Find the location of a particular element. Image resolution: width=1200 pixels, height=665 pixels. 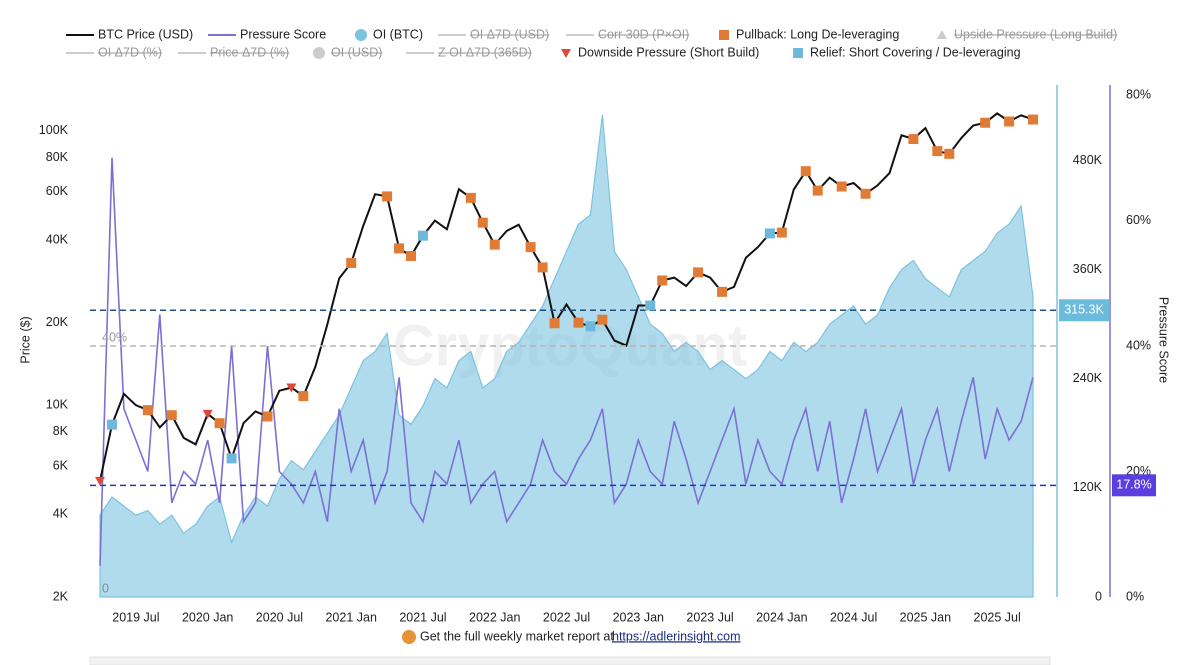

ref-label: 40% is located at coordinates (114, 337).